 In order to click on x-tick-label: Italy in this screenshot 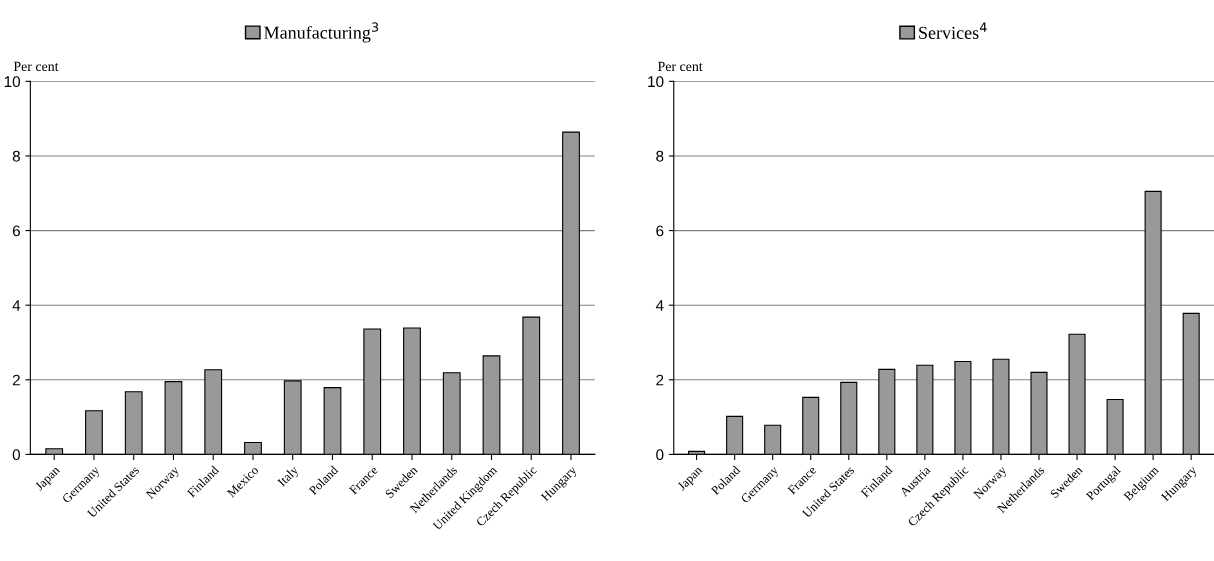, I will do `click(288, 476)`.